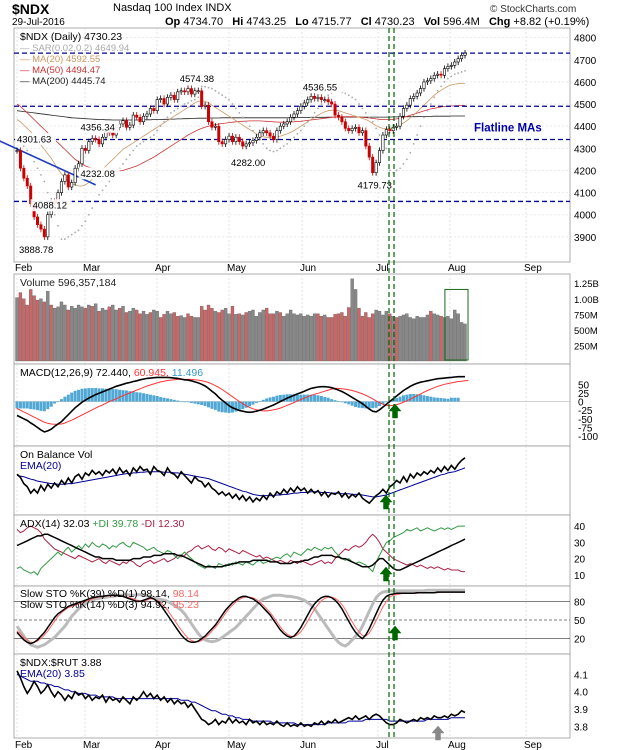  What do you see at coordinates (240, 618) in the screenshot?
I see `sto-k14-line` at bounding box center [240, 618].